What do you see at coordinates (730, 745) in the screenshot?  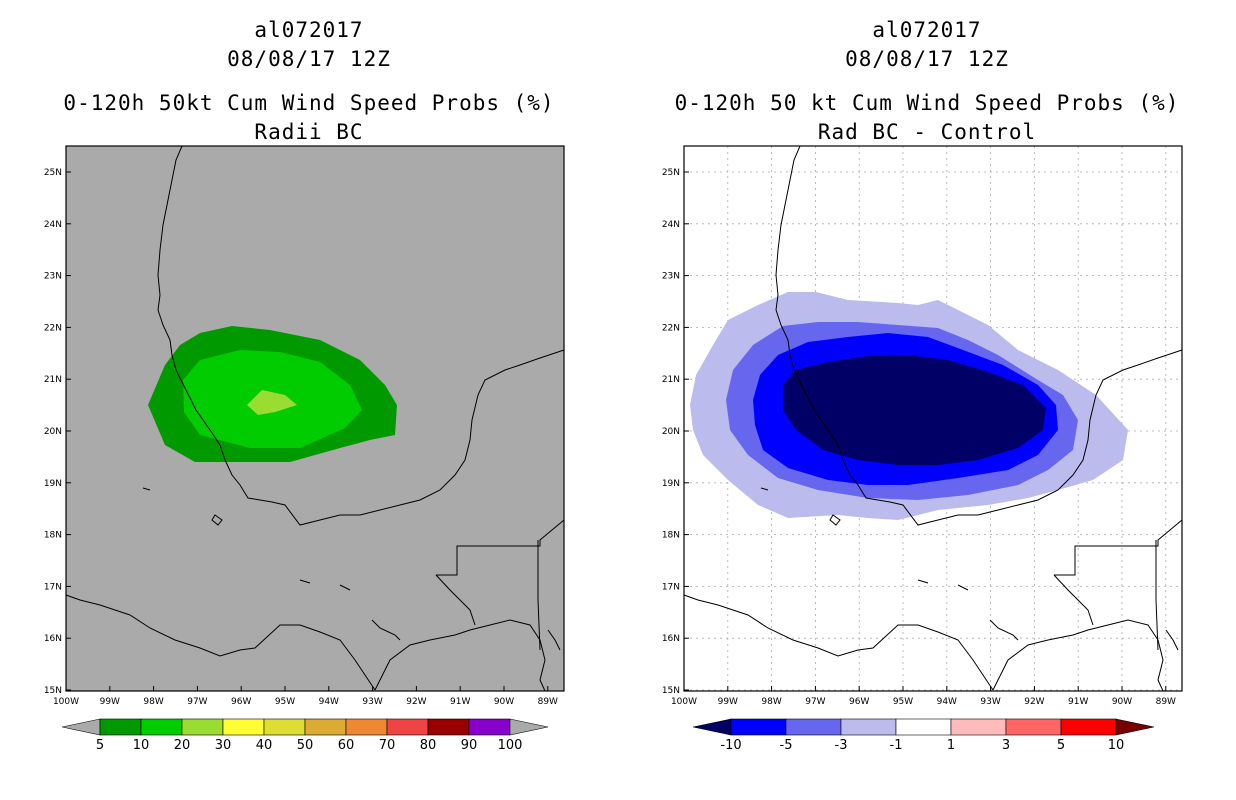 I see `colorbar-label: -10` at bounding box center [730, 745].